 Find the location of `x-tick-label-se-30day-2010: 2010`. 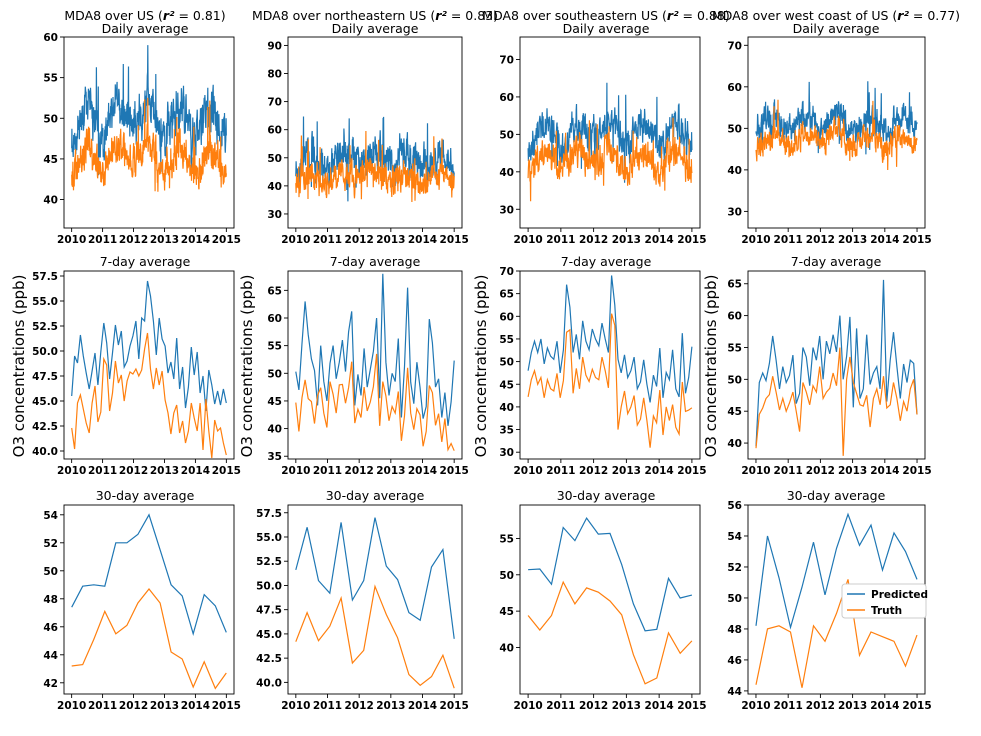

x-tick-label-se-30day-2010: 2010 is located at coordinates (527, 706).